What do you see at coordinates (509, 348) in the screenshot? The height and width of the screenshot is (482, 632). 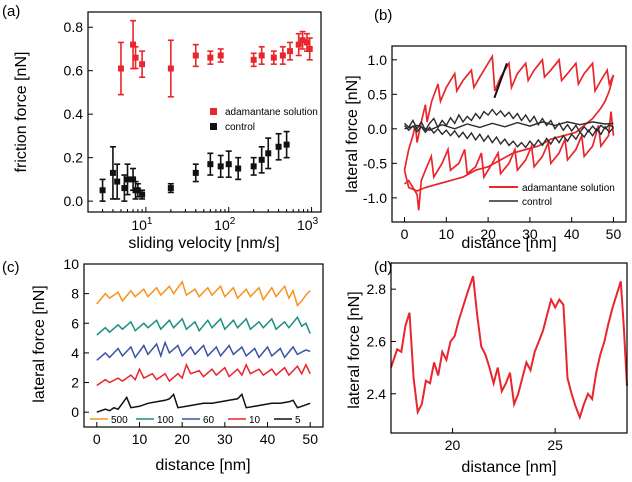 I see `panel-d-frame` at bounding box center [509, 348].